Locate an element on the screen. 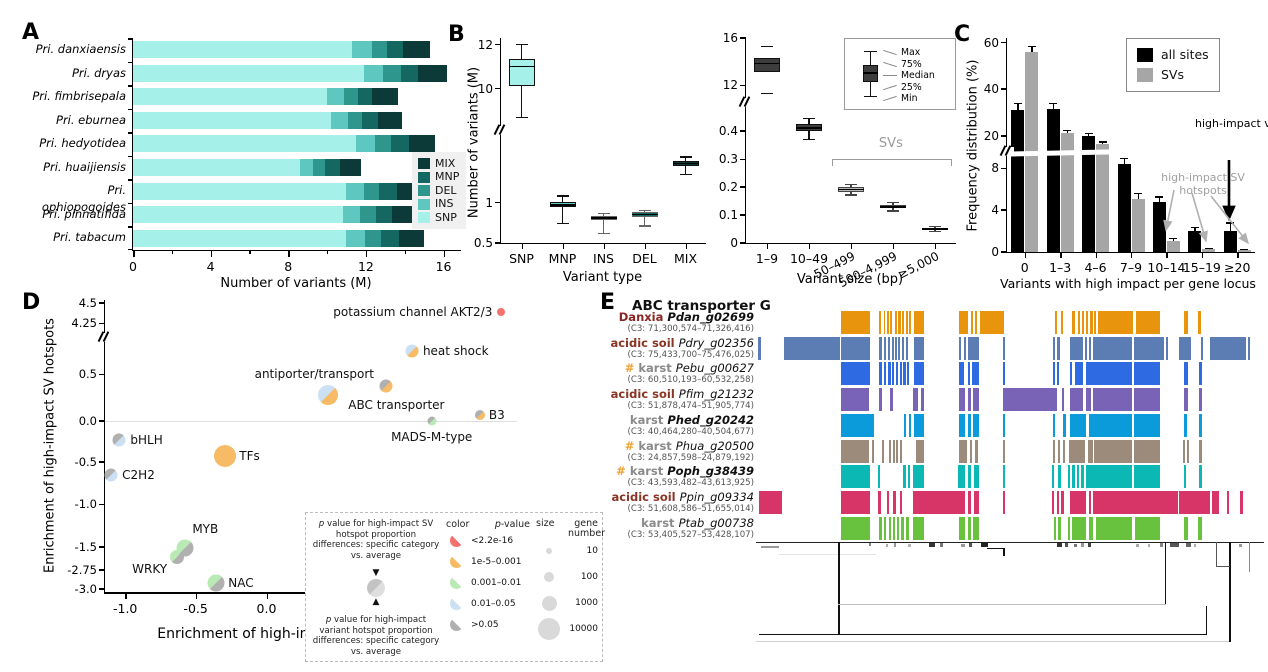  gene-id: Ptab_g00738 is located at coordinates (716, 522).